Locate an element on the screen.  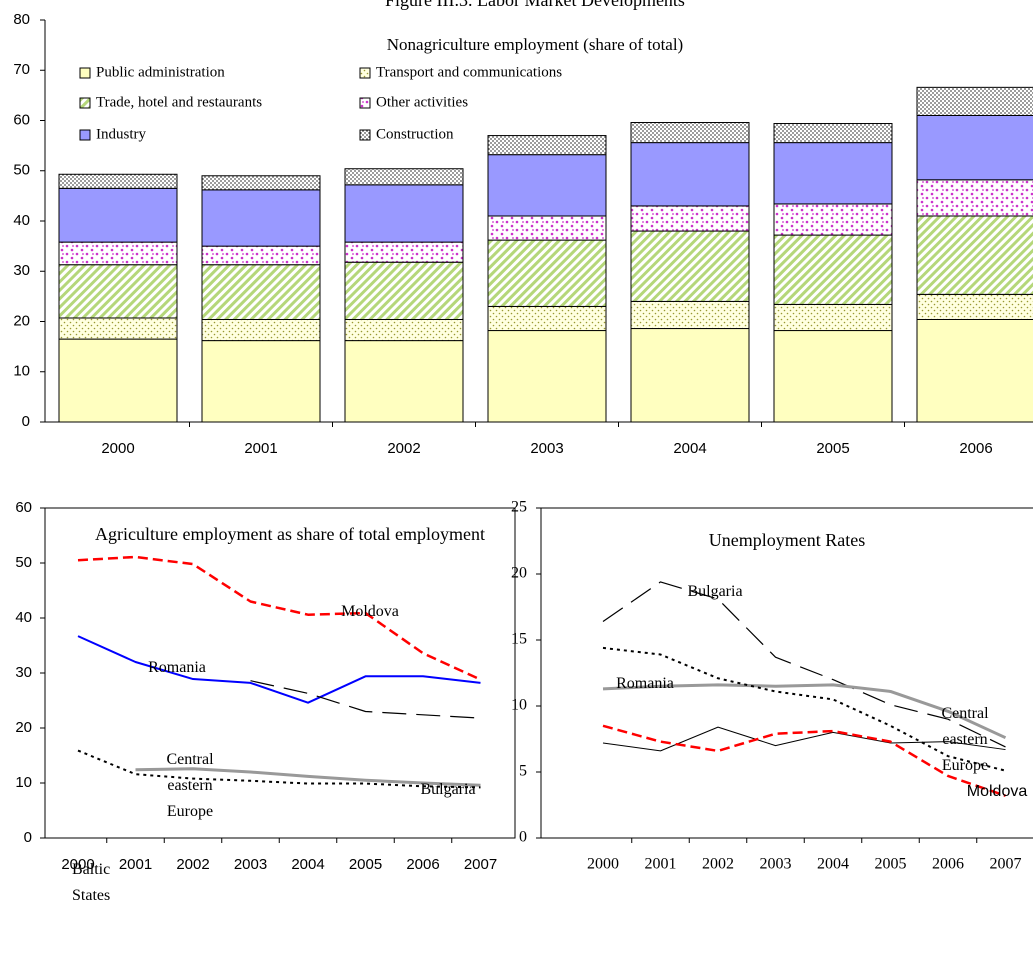
y-tick-label: 80 is located at coordinates (21, 19).